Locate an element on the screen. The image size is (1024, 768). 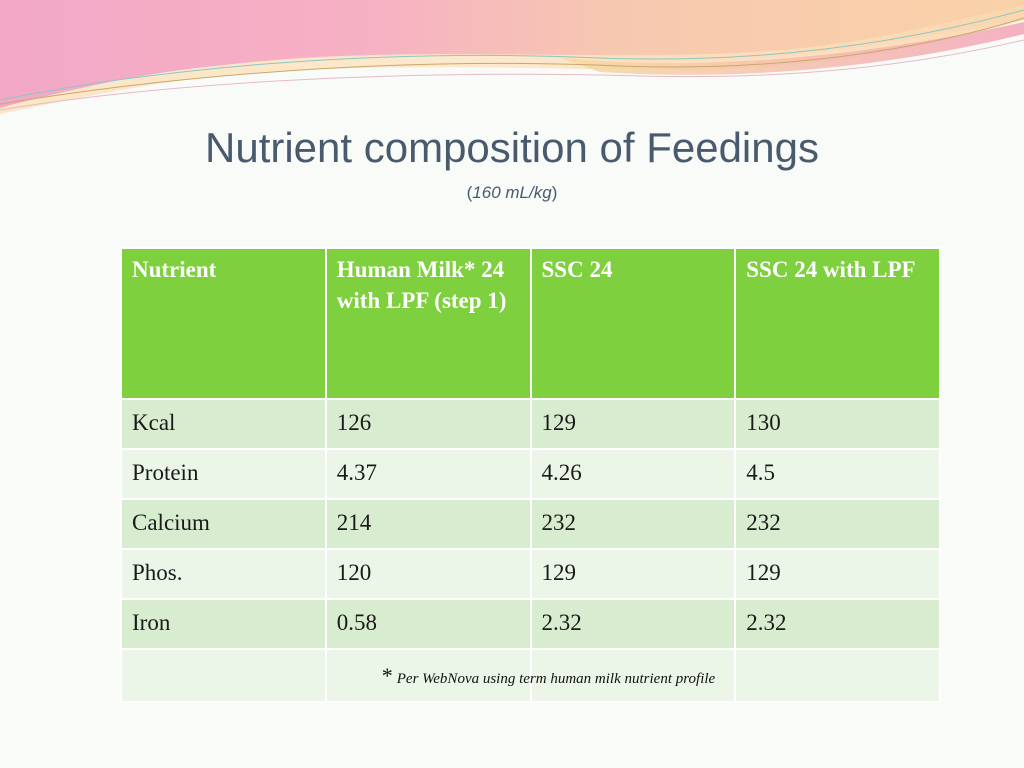
subtitle-open-paren: ( is located at coordinates (469, 192).